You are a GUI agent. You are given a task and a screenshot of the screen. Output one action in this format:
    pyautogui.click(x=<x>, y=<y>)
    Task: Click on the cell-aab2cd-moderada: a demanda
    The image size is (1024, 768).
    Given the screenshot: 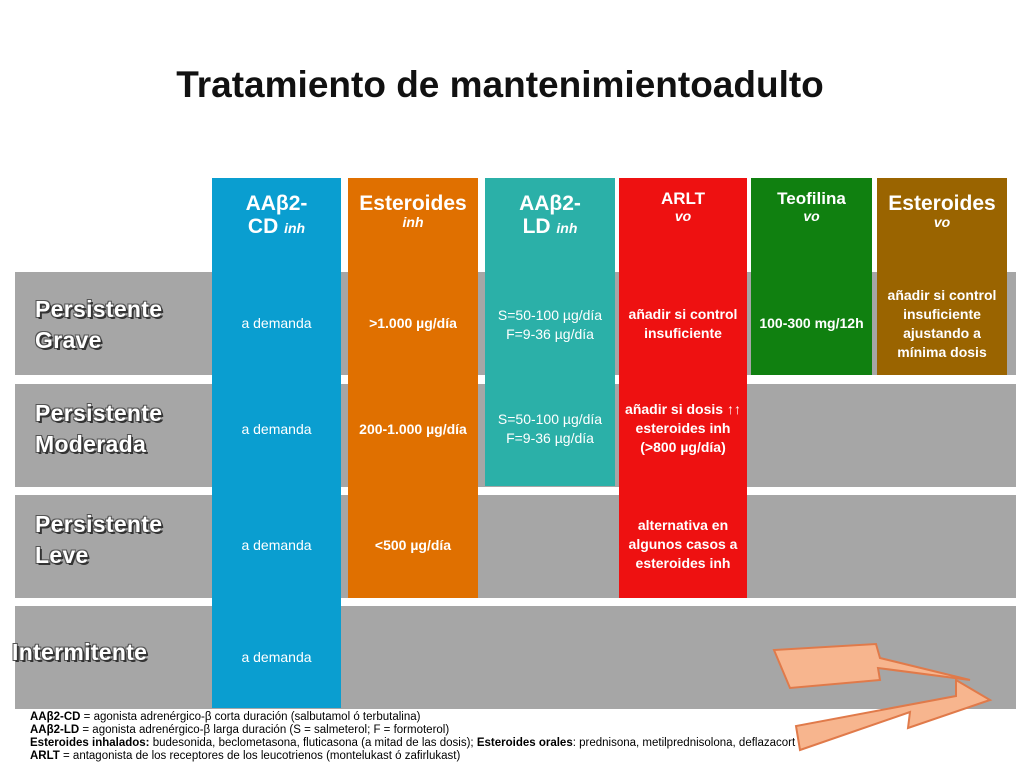 What is the action you would take?
    pyautogui.click(x=276, y=429)
    